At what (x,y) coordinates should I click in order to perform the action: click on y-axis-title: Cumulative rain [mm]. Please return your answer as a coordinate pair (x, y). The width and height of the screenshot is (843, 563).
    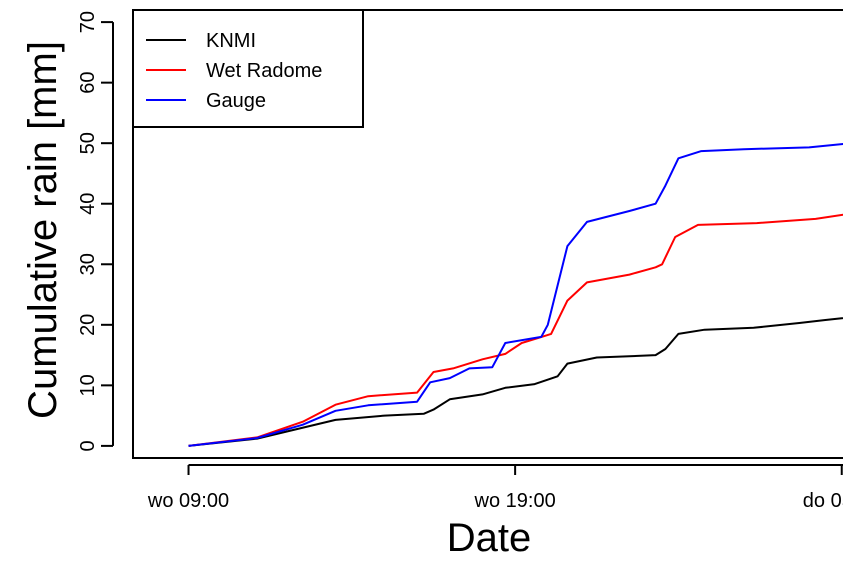
    Looking at the image, I should click on (43, 230).